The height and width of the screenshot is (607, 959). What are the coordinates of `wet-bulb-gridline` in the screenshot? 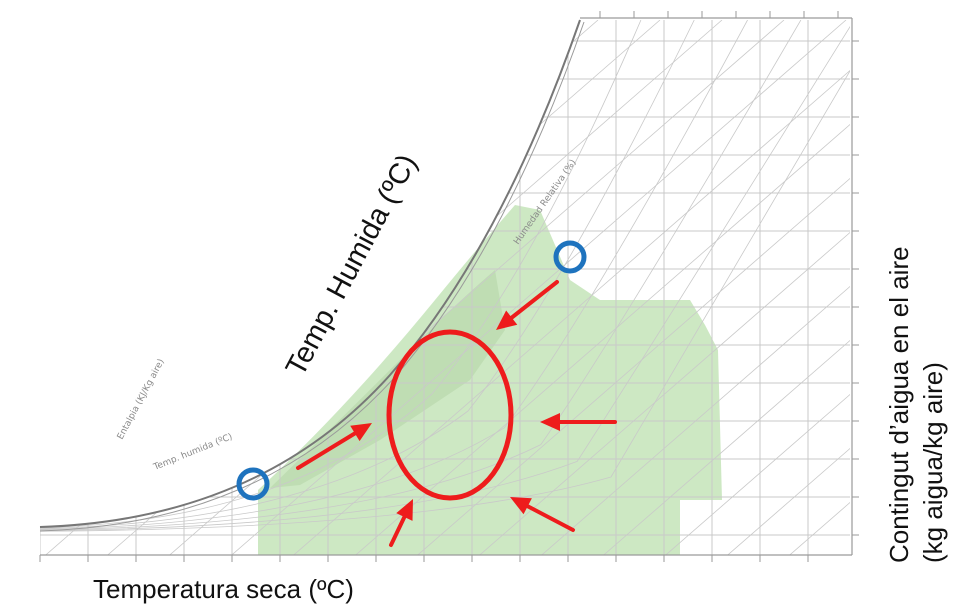 It's located at (785, 287).